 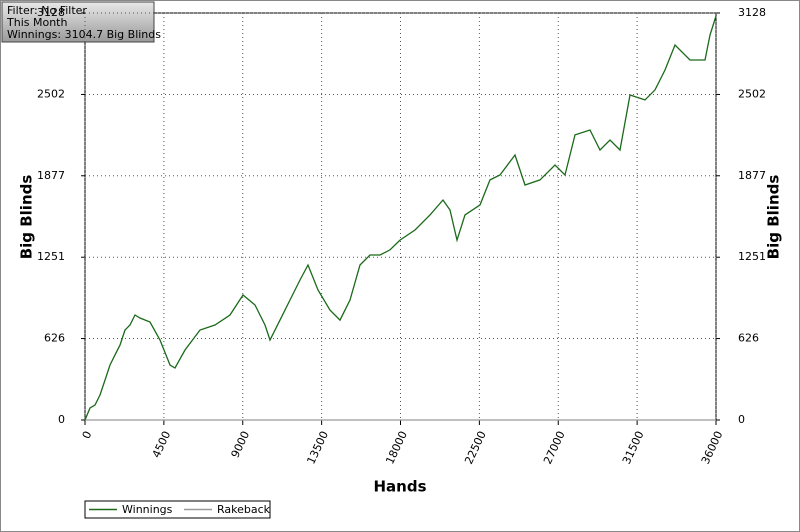 I want to click on y2-tick-label: 2502, so click(x=752, y=93).